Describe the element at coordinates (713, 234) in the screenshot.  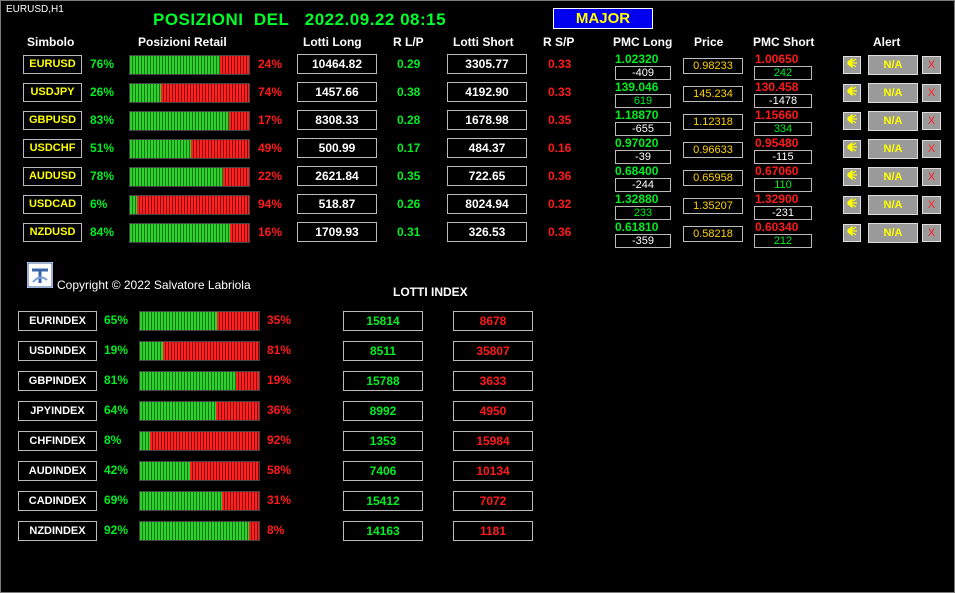
I see `price-value: 0.58218` at that location.